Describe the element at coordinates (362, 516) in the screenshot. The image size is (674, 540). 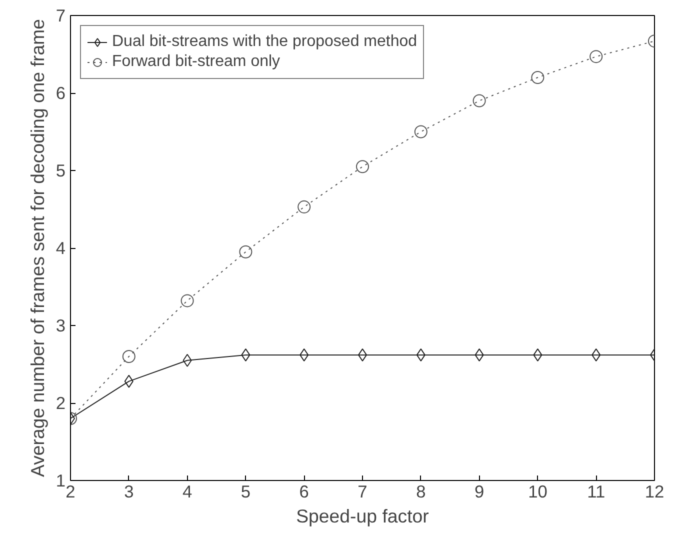
I see `x-axis-title: Speed-up factor` at that location.